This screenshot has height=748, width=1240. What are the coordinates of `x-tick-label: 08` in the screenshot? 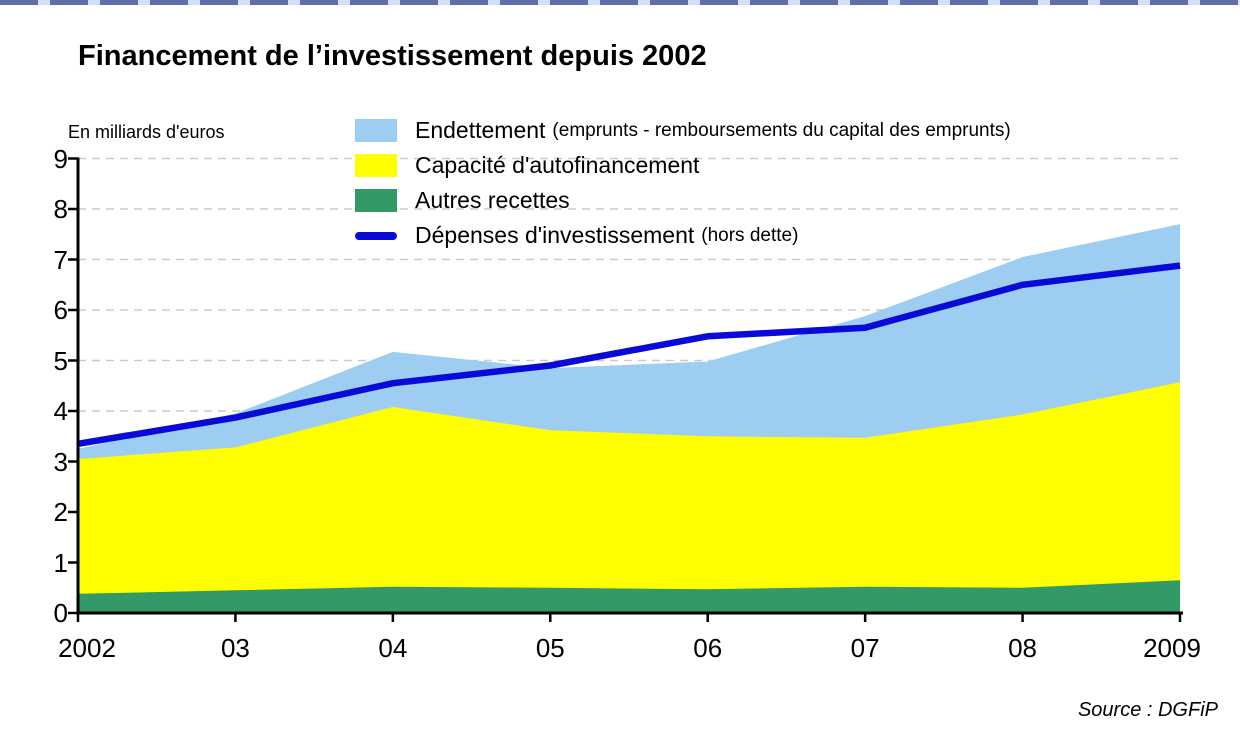 It's located at (1023, 648).